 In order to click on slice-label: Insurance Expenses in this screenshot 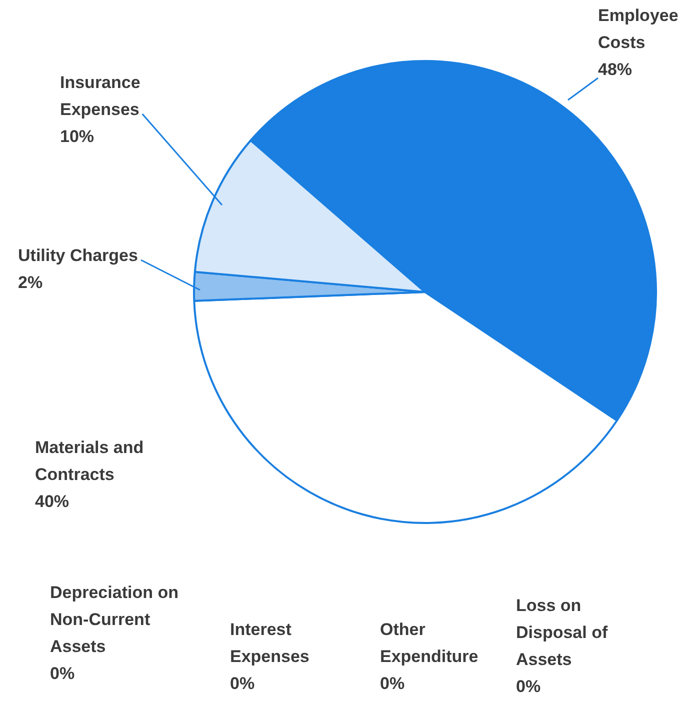, I will do `click(100, 96)`.